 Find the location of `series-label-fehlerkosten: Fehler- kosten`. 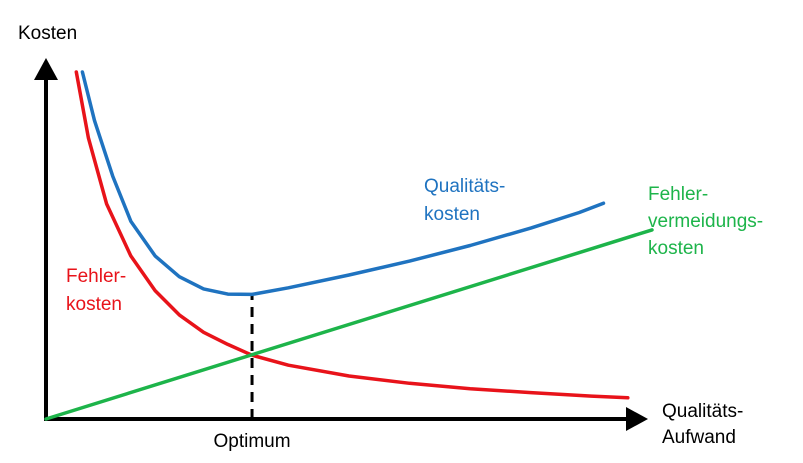

series-label-fehlerkosten: Fehler- kosten is located at coordinates (98, 290).